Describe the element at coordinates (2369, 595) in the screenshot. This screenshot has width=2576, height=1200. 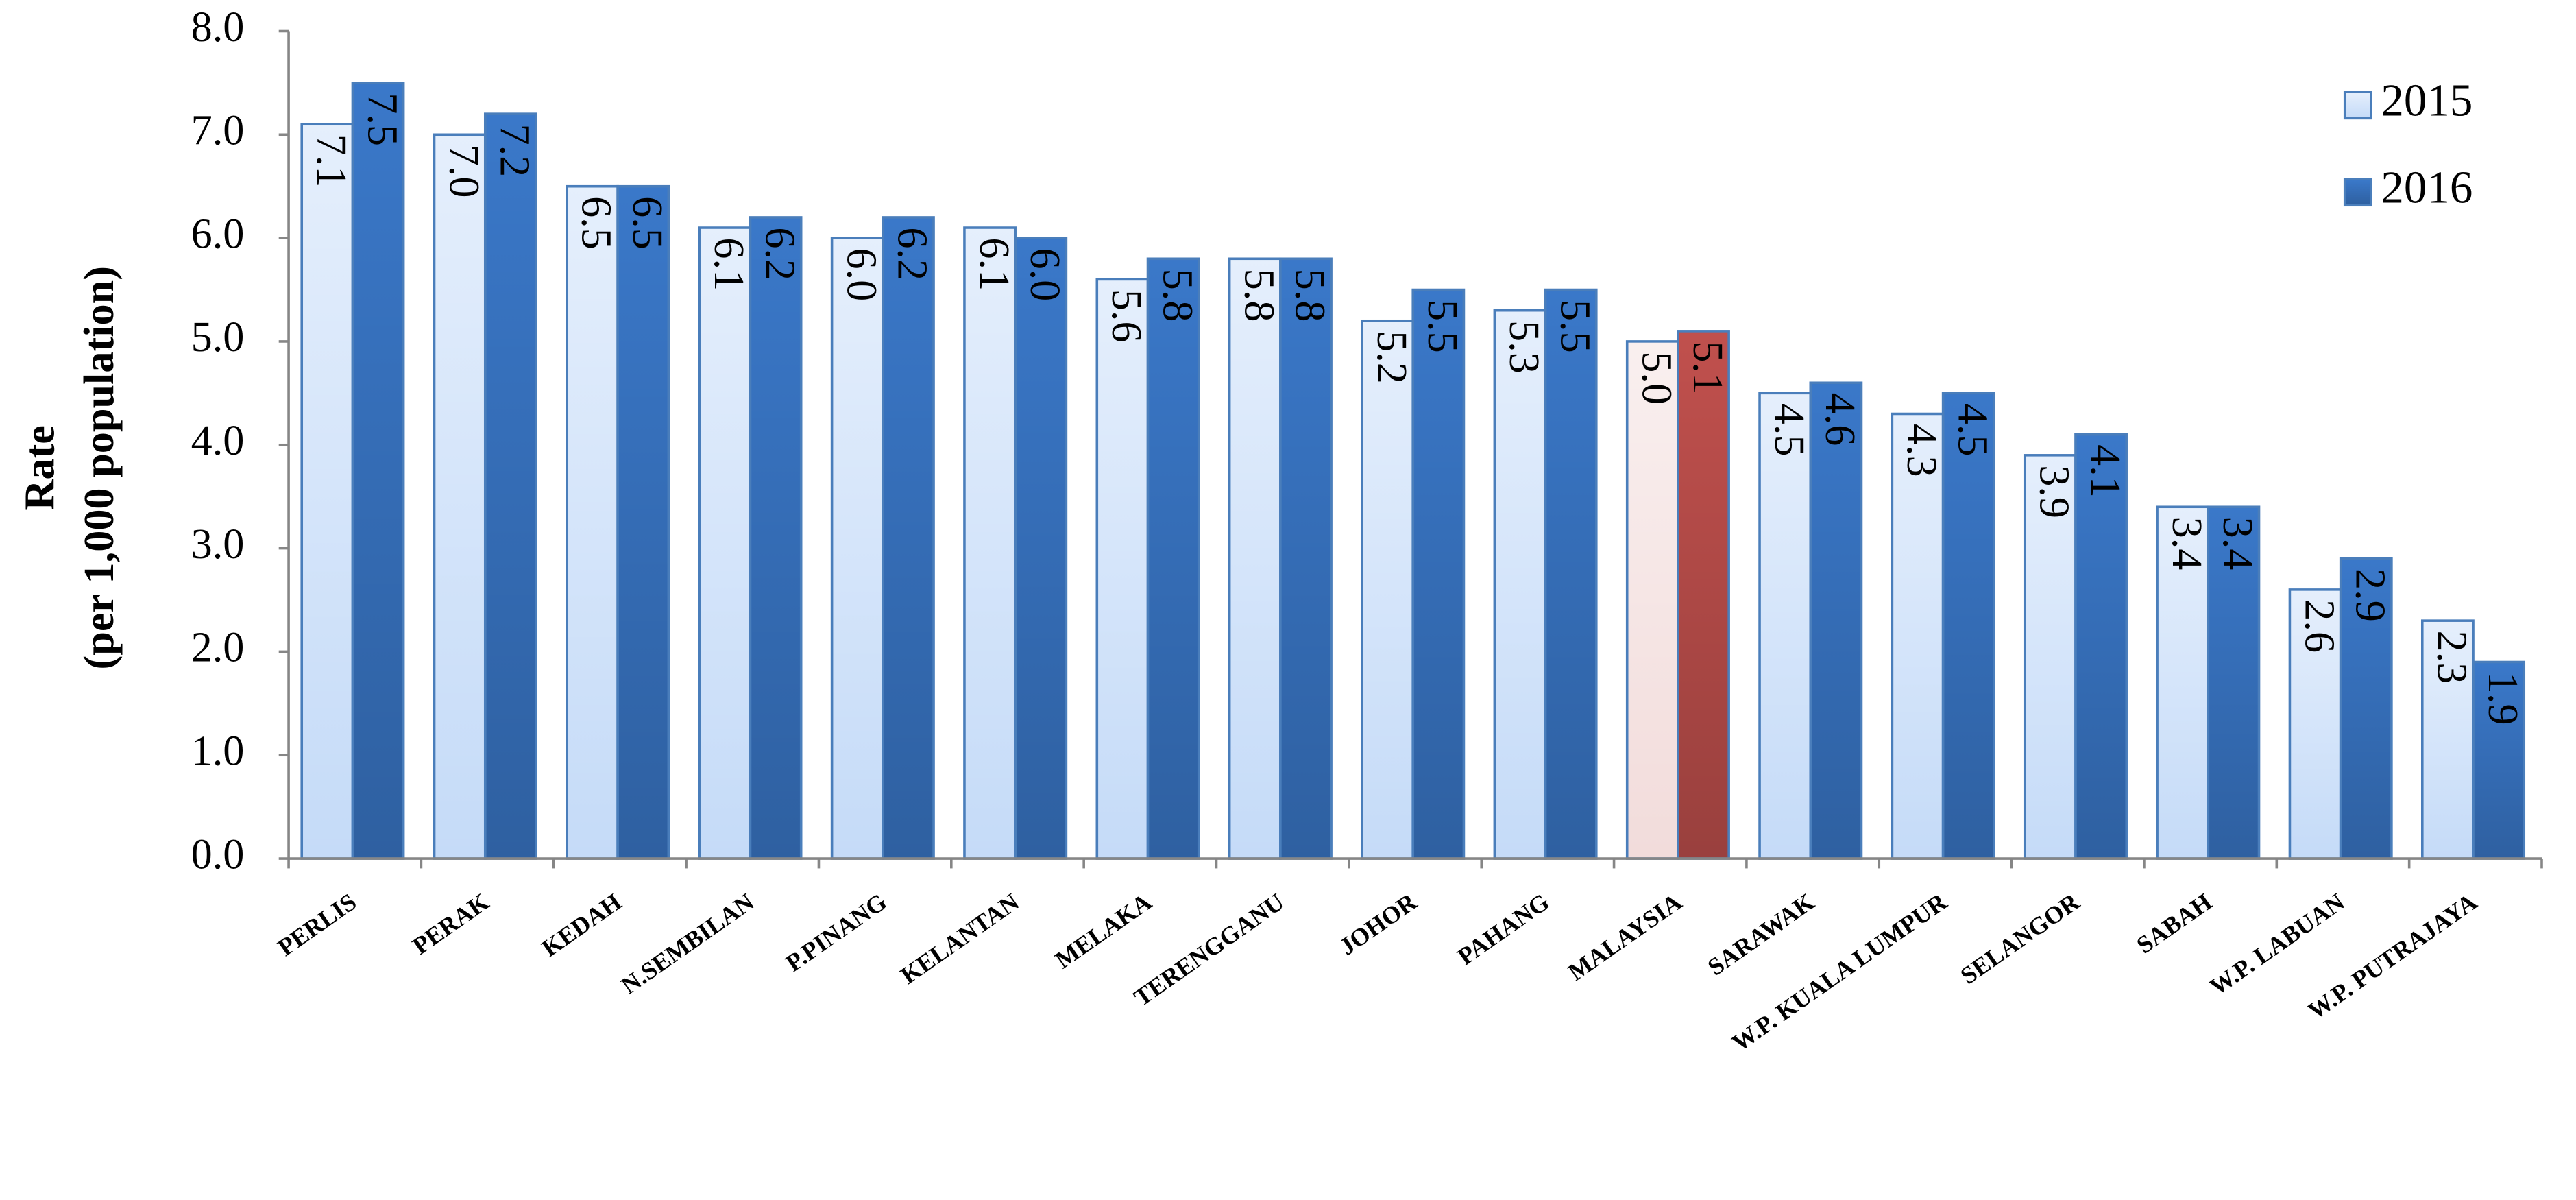
I see `value-label: 2.9` at that location.